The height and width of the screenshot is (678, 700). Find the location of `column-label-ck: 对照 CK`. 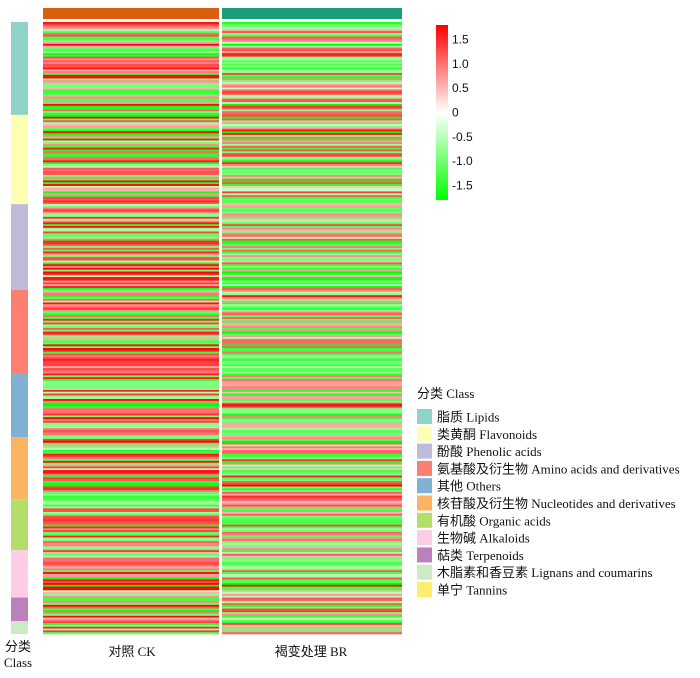

column-label-ck: 对照 CK is located at coordinates (132, 651).